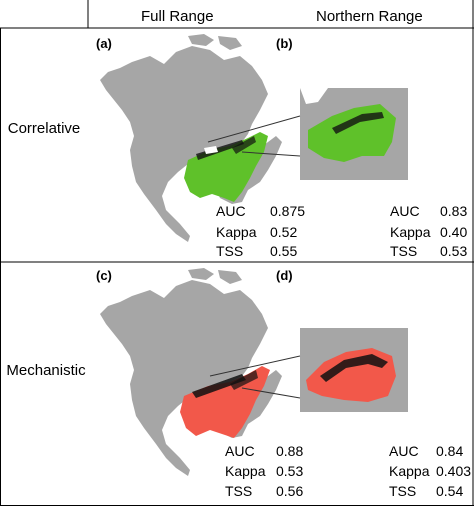  What do you see at coordinates (288, 211) in the screenshot?
I see `stat-value-auc: 0.875` at bounding box center [288, 211].